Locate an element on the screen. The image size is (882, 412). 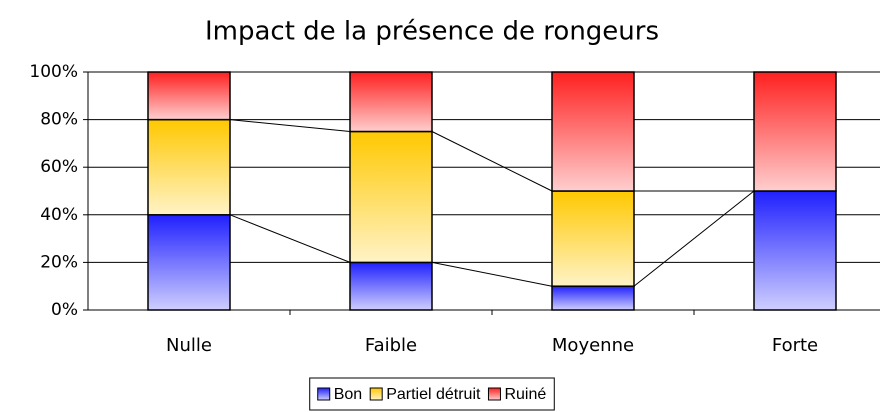
legend-label: Bon is located at coordinates (348, 394).